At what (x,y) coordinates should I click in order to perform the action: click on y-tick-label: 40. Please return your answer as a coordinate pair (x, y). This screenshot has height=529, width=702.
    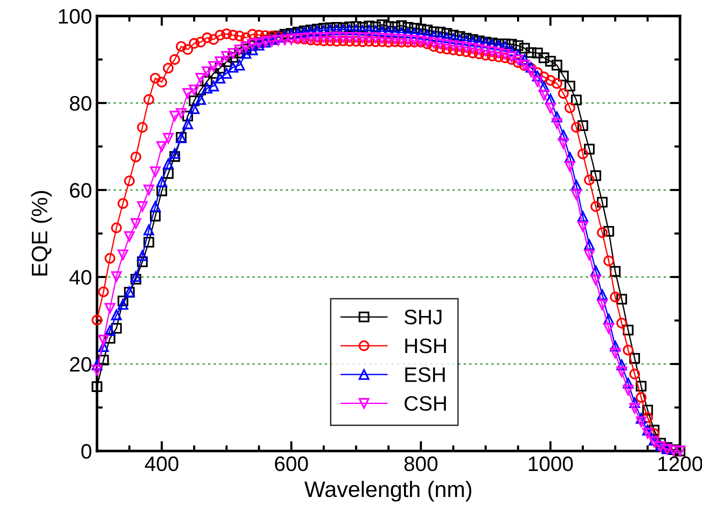
    Looking at the image, I should click on (80, 277).